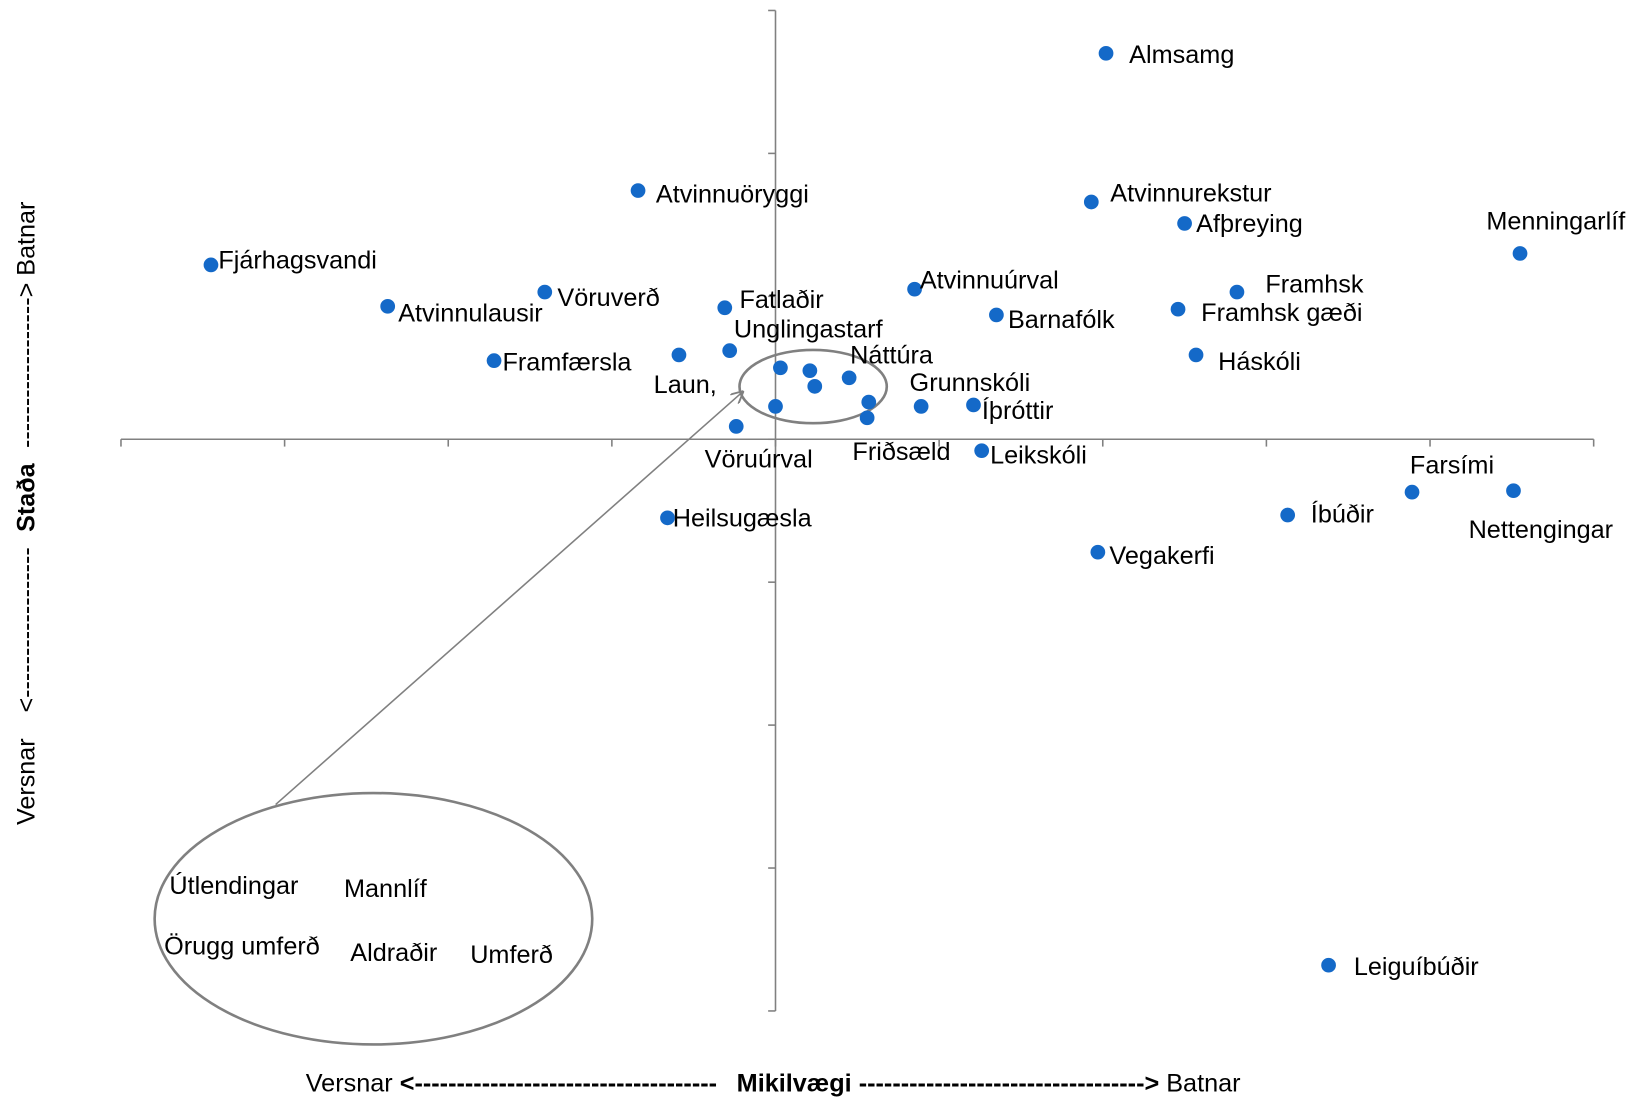 This screenshot has width=1641, height=1100. Describe the element at coordinates (26, 239) in the screenshot. I see `y-axis-top: Batnar` at that location.